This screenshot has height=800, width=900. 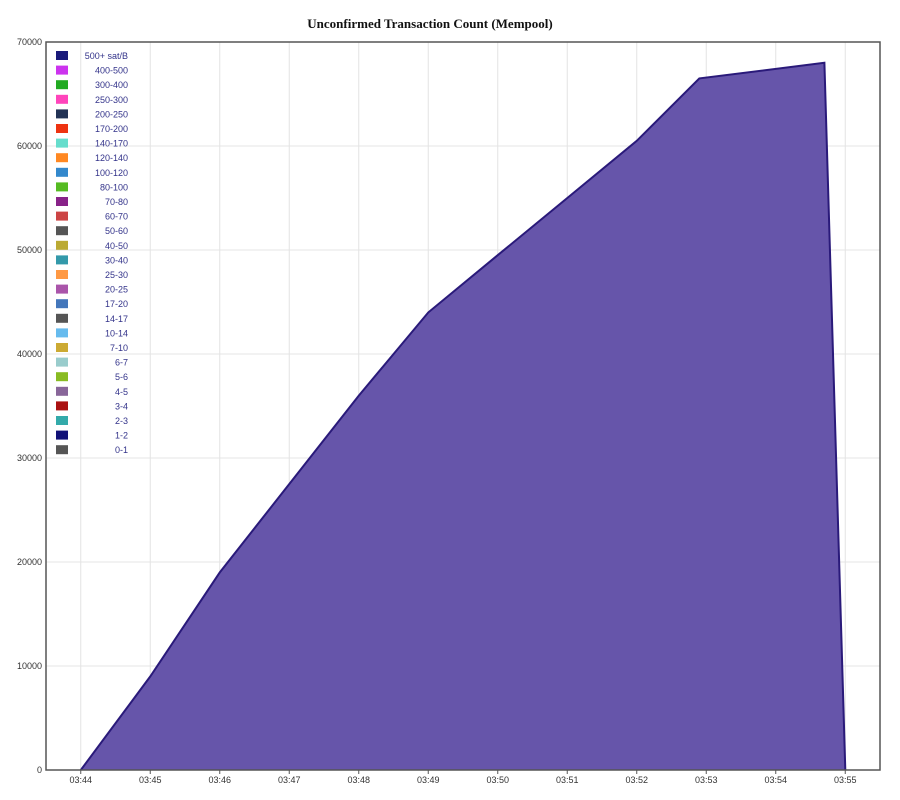 I want to click on legend-label: 1-2, so click(x=121, y=436).